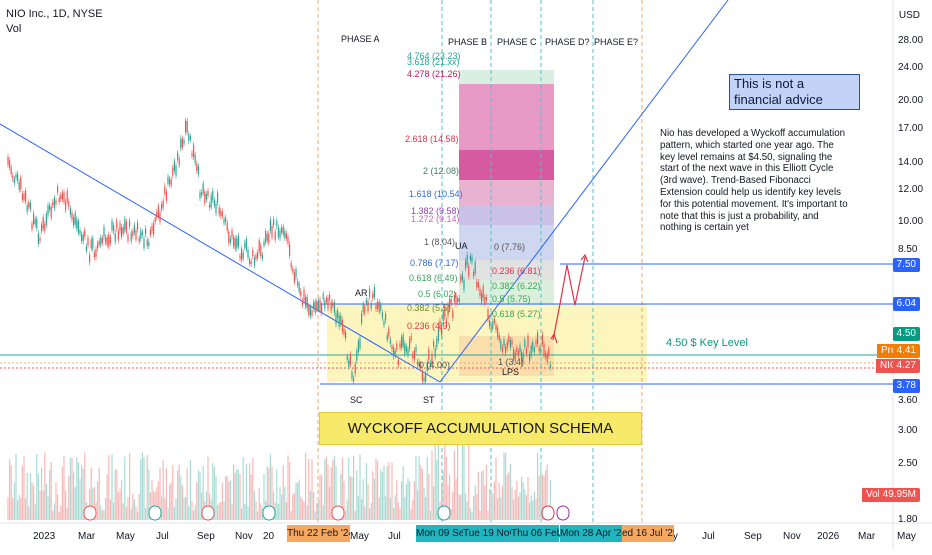 The image size is (932, 555). I want to click on price-tag-750: 7.50, so click(906, 265).